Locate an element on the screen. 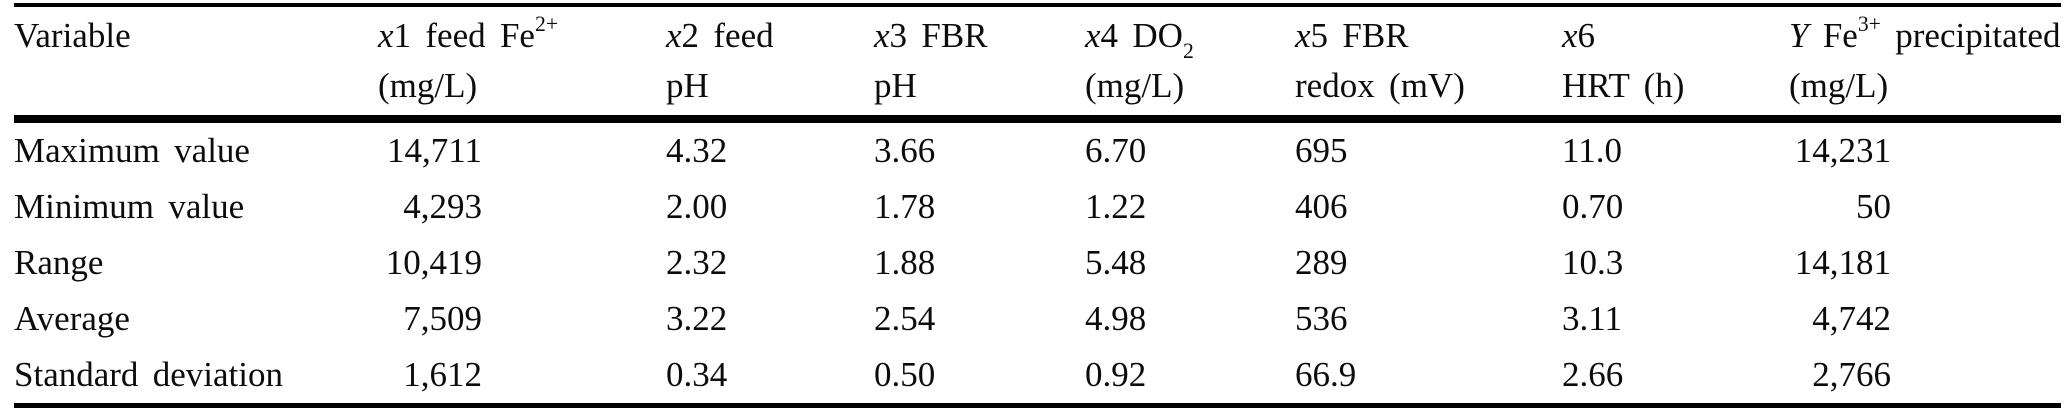  column-header-x5-fbr-redox: x5 FBR redox (mV) is located at coordinates (1428, 64).